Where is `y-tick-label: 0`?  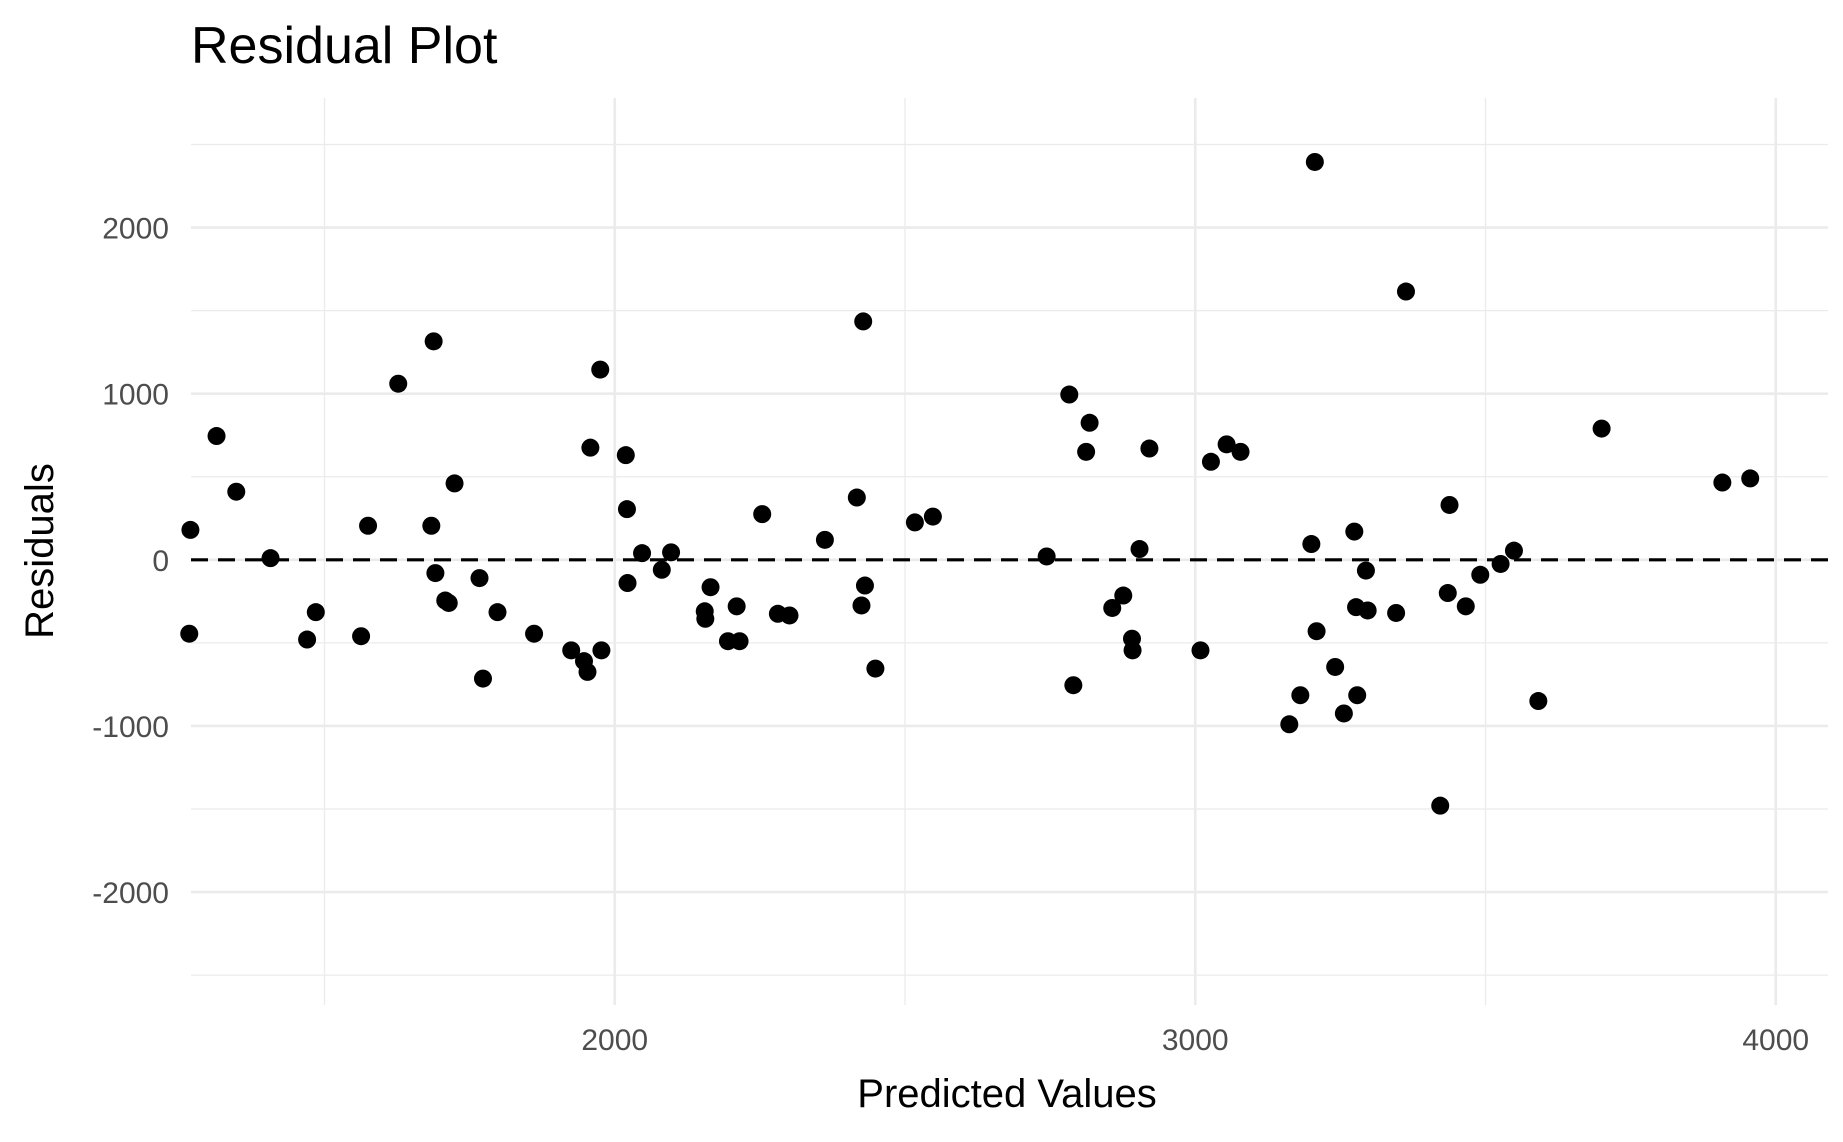 y-tick-label: 0 is located at coordinates (160, 561).